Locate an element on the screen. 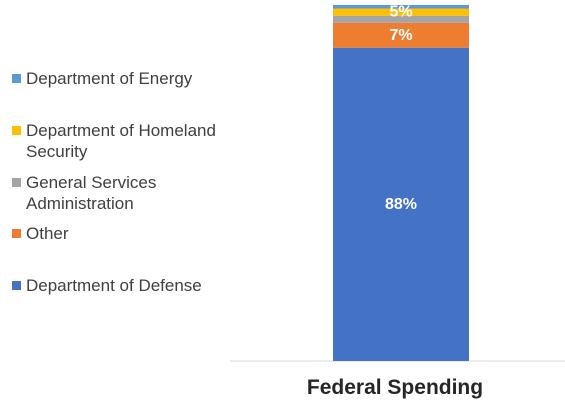 This screenshot has height=405, width=565. legend-item: Department of Homeland Security is located at coordinates (114, 141).